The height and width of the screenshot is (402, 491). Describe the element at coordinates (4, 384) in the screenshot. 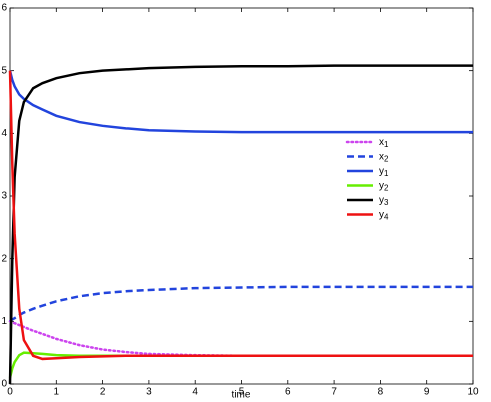

I see `y-tick-label: 0` at that location.